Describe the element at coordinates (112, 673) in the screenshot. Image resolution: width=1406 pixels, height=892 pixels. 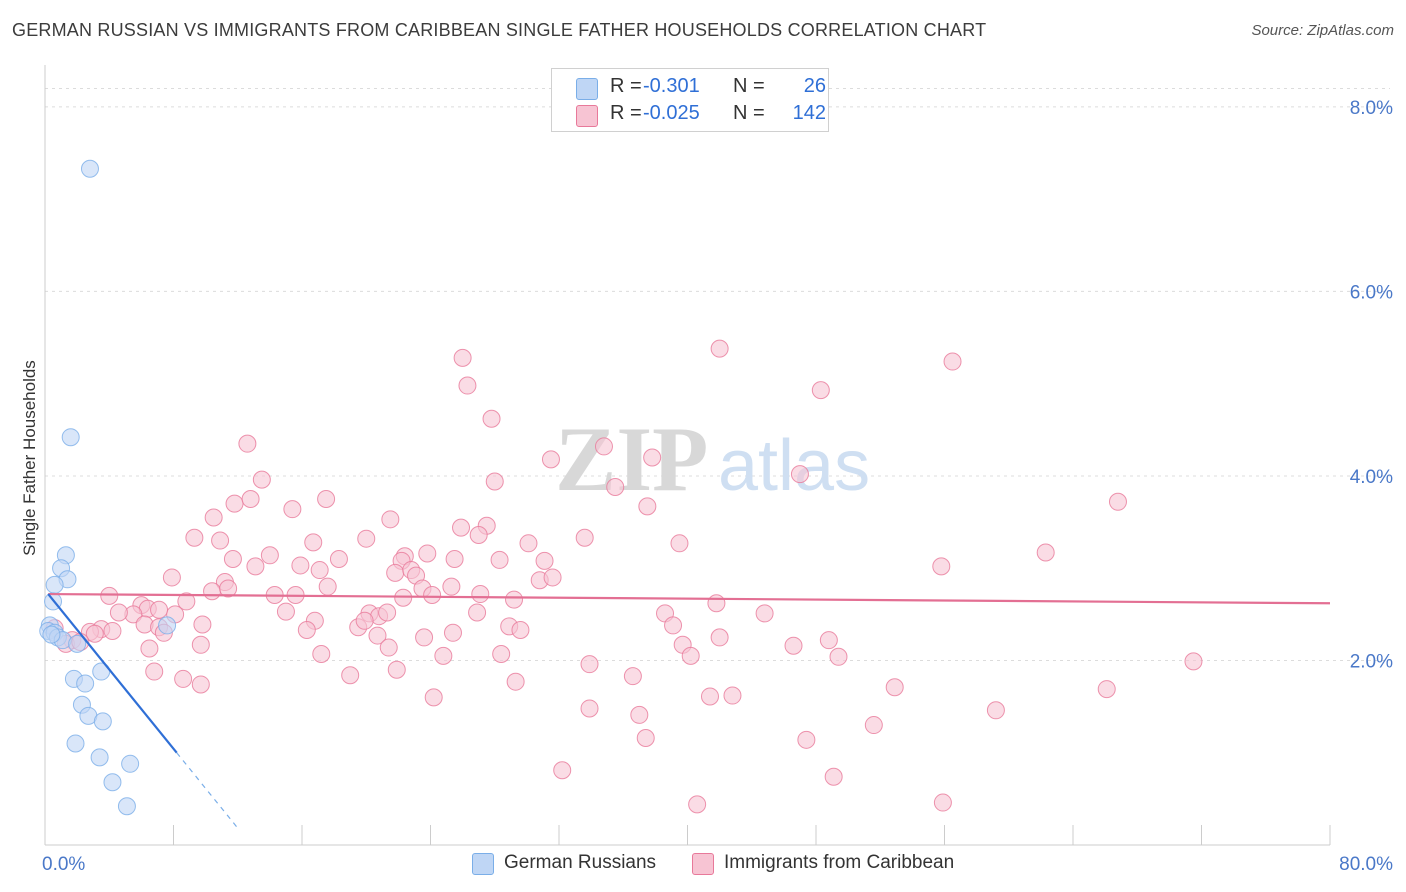
I see `trend-line-german-russians` at that location.